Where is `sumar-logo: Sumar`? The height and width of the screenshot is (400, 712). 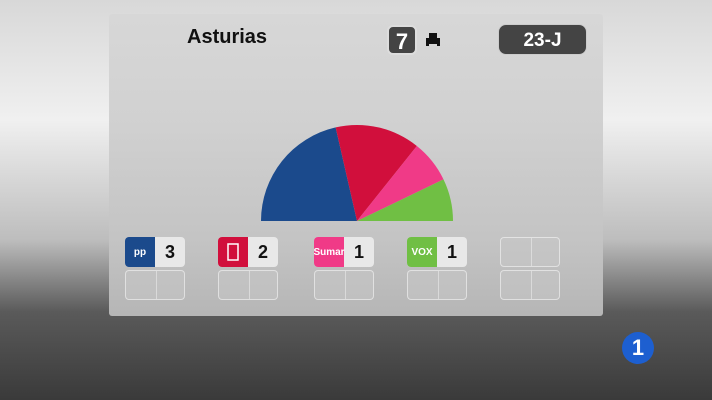 sumar-logo: Sumar is located at coordinates (329, 252).